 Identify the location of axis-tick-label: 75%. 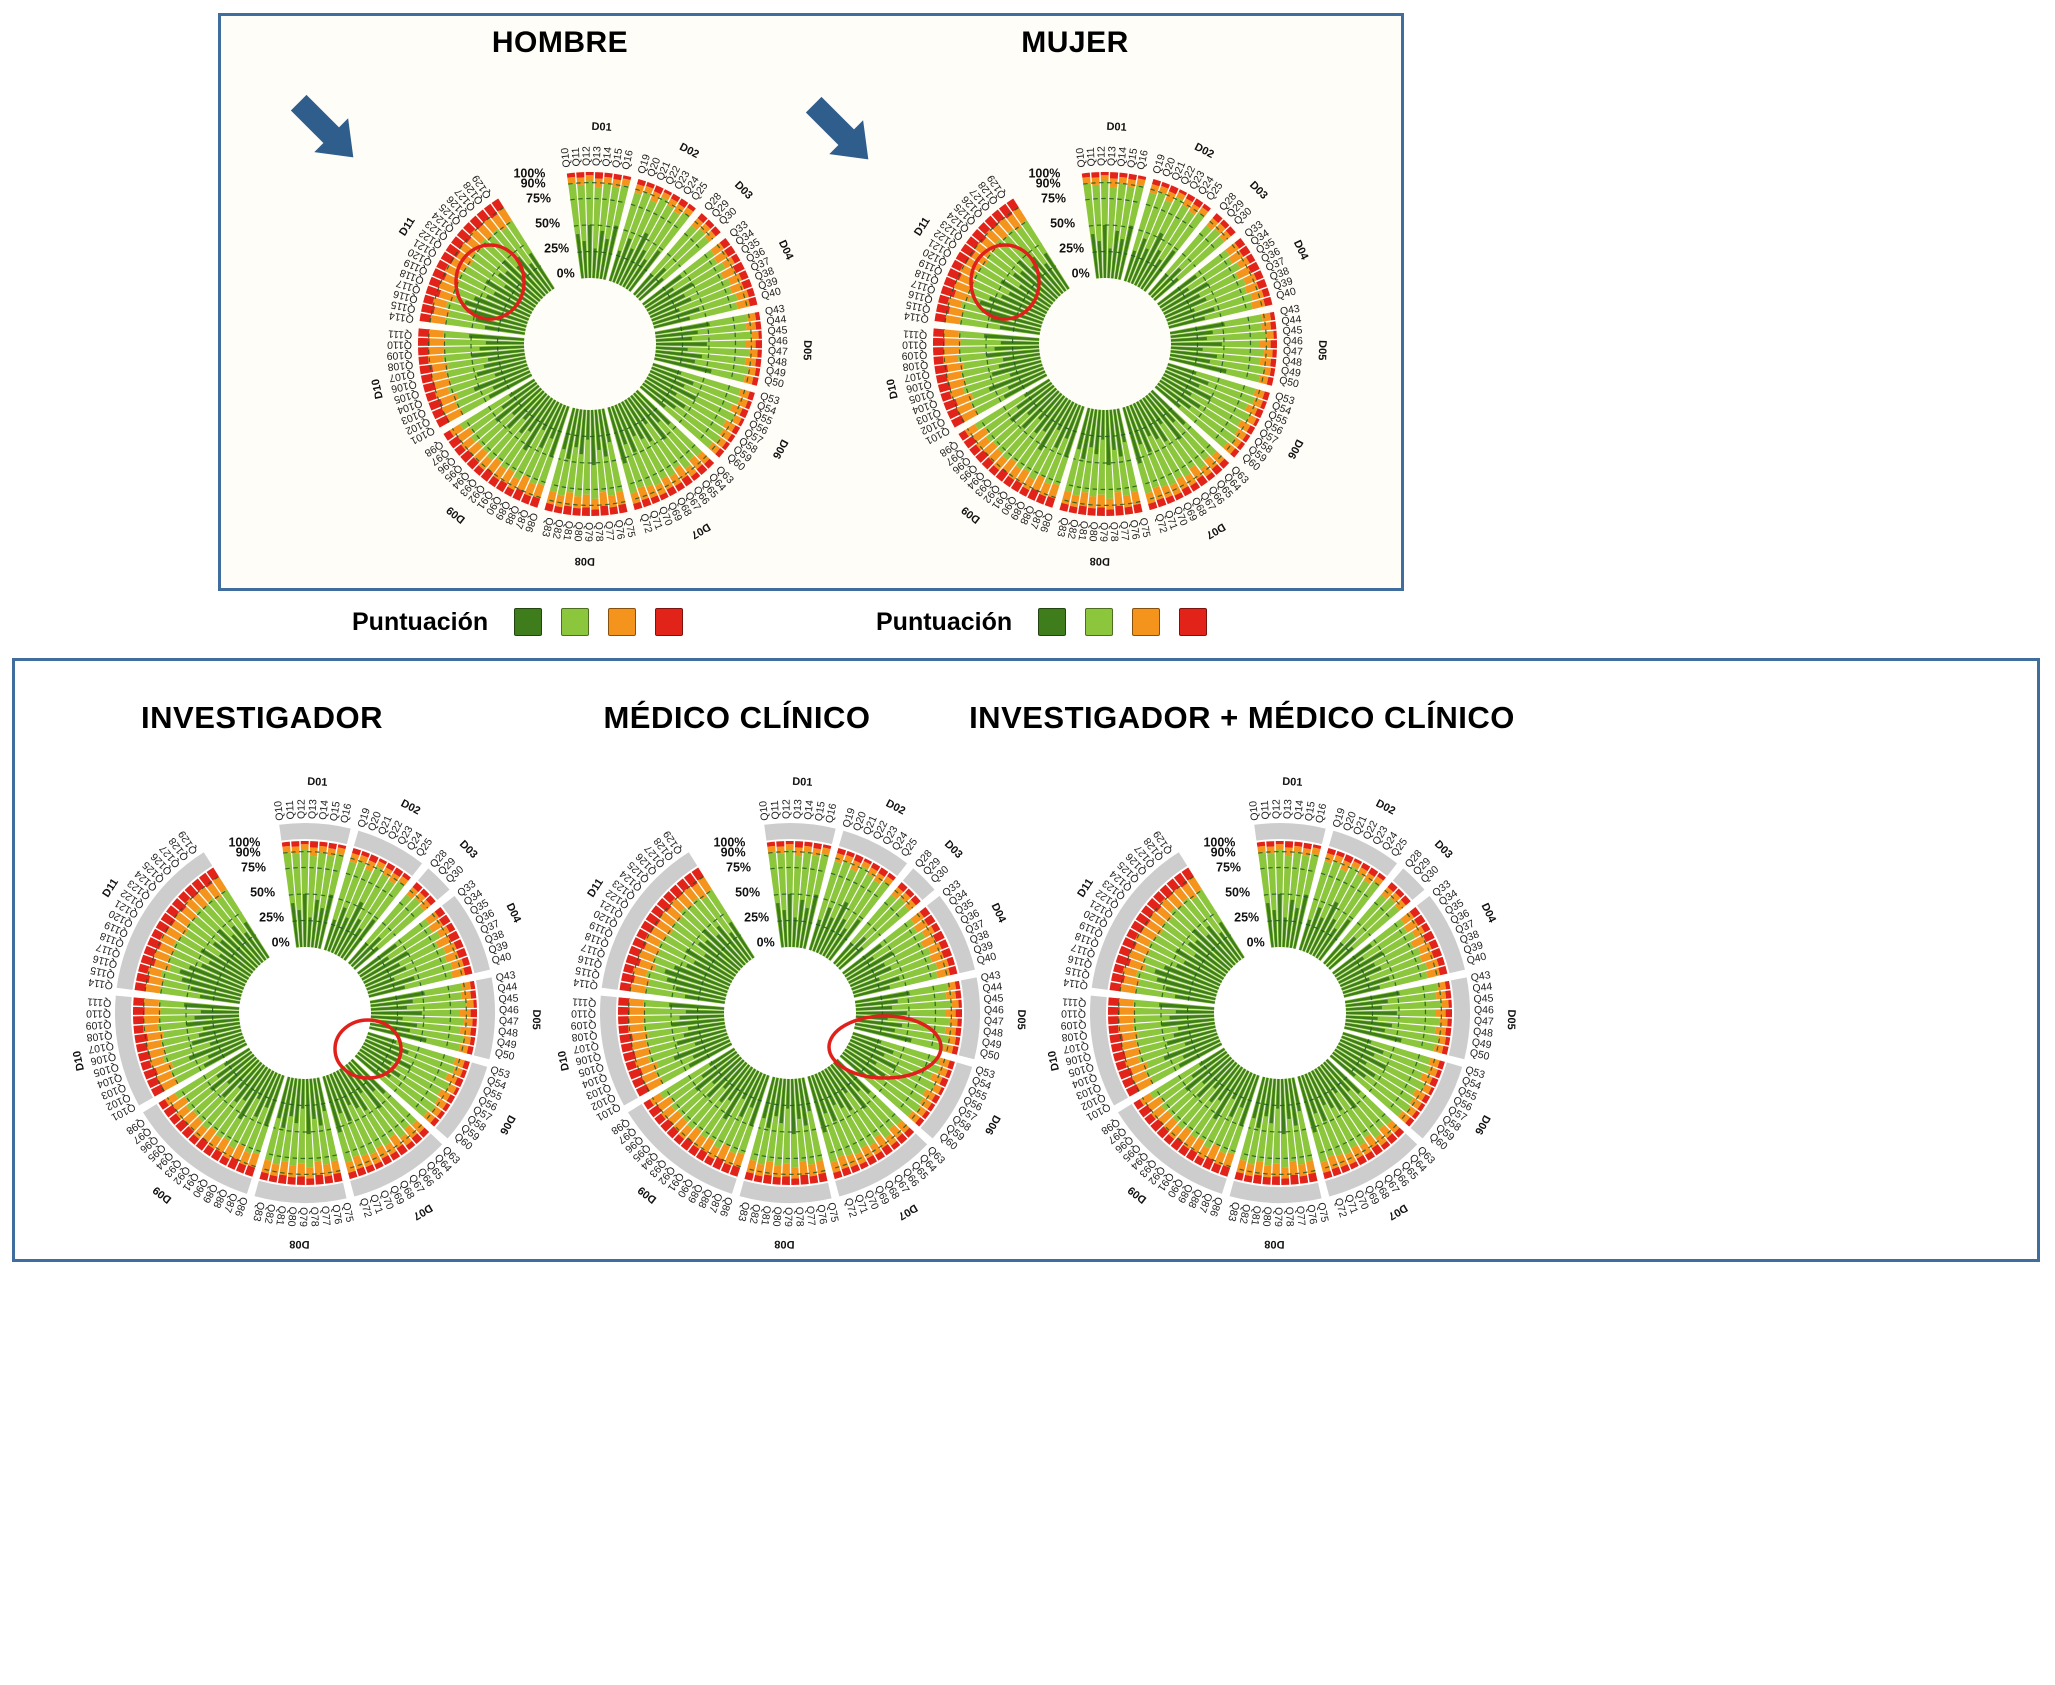
(738, 868).